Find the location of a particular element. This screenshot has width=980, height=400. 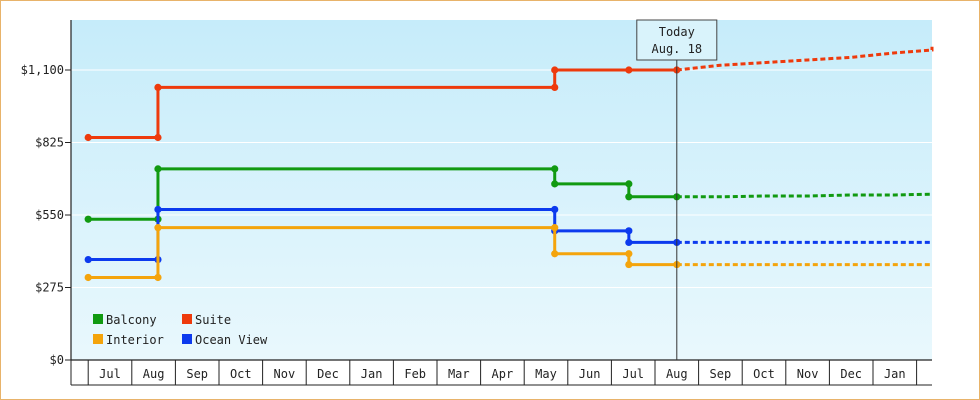

y-tick-label: $275 is located at coordinates (49, 288).